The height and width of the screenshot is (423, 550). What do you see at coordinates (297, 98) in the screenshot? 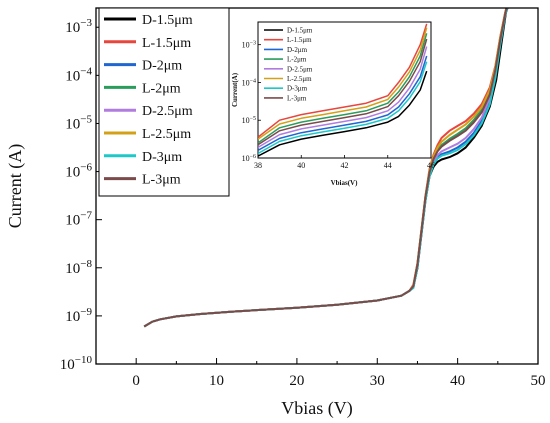
I see `inset-legend-label-l-3um: L-3μm` at bounding box center [297, 98].